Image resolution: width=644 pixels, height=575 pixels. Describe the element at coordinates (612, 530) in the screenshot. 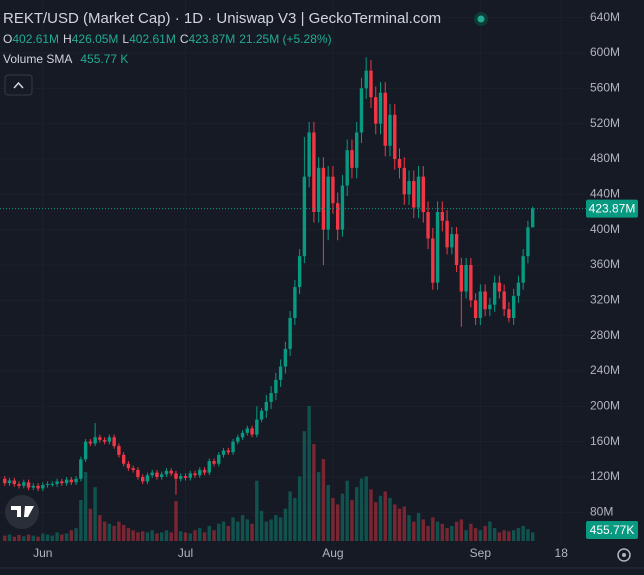

I see `volume-sma-tag` at that location.